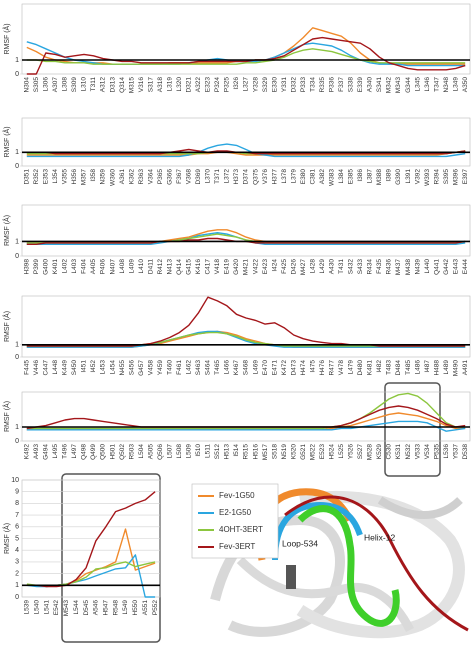 The image size is (474, 645). Describe the element at coordinates (103, 177) in the screenshot. I see `x-tick-label: N359` at that location.